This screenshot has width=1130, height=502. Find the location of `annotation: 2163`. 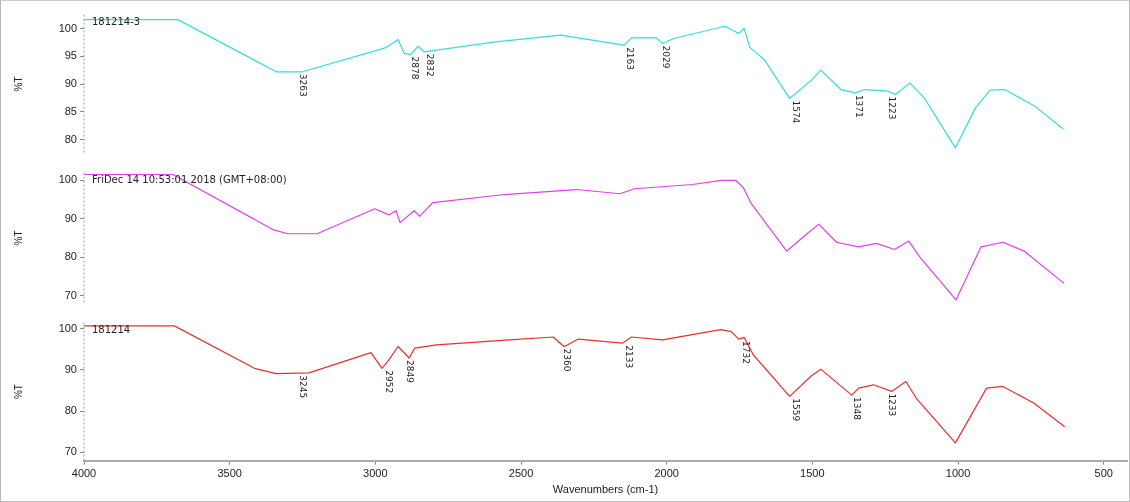

annotation: 2163 is located at coordinates (630, 59).